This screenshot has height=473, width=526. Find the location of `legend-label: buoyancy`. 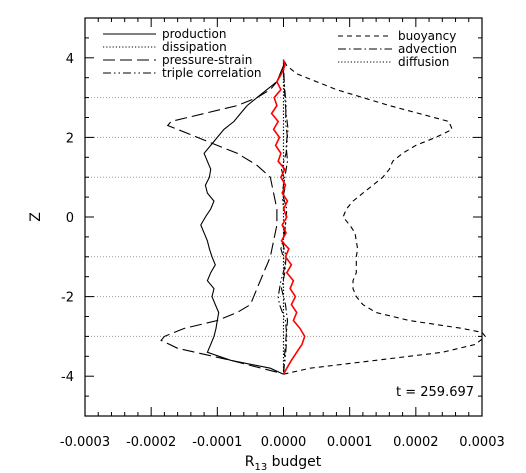

legend-label: buoyancy is located at coordinates (427, 36).